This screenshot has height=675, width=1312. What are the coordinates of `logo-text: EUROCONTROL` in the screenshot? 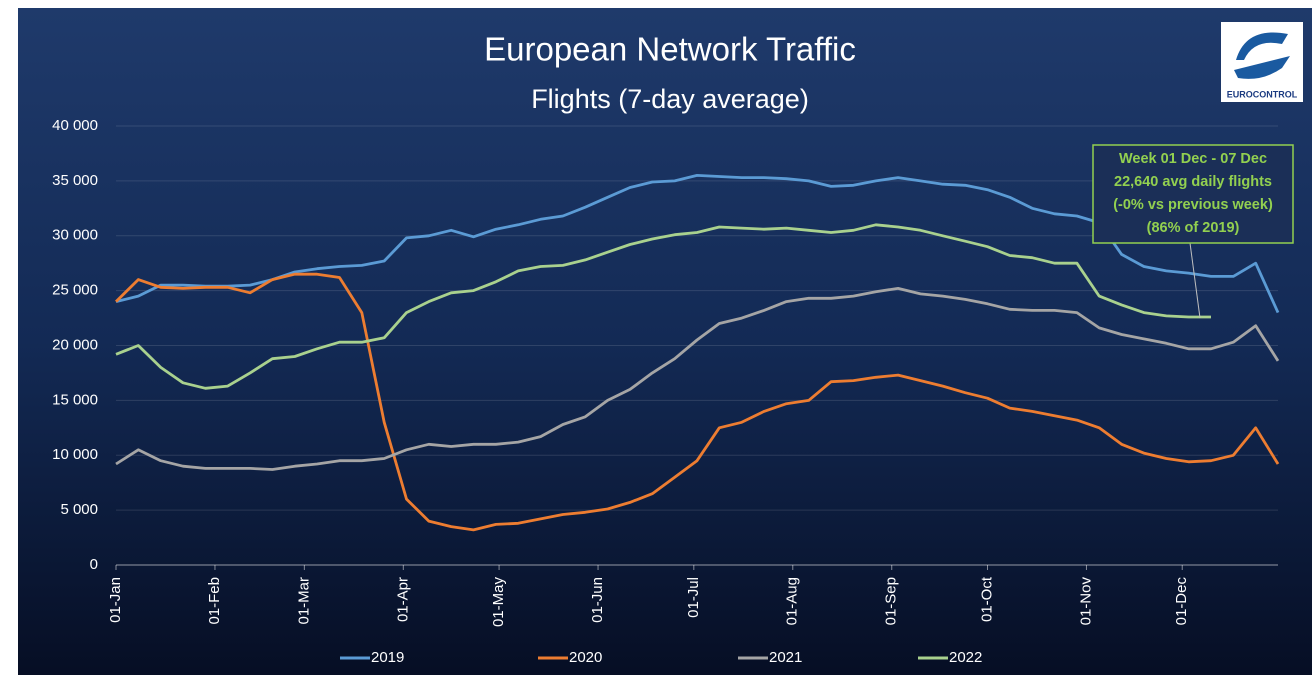 It's located at (1262, 94).